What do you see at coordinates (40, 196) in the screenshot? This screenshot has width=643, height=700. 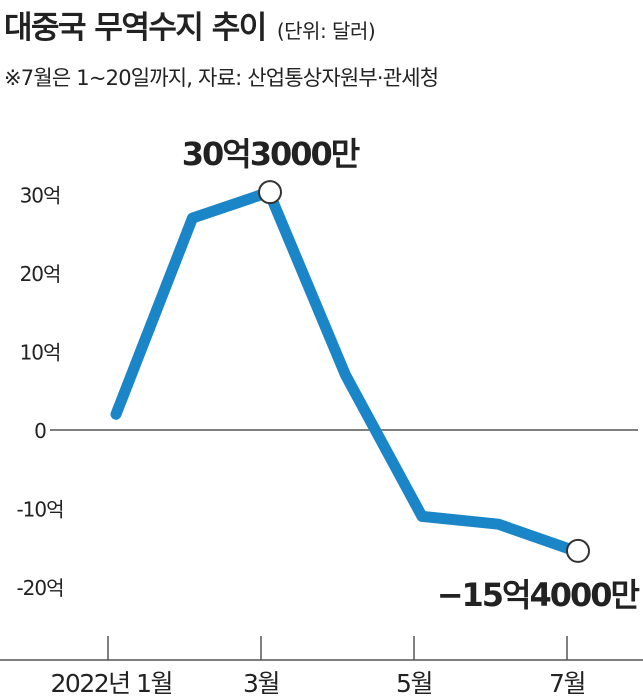 I see `y-tick-label: 30억` at bounding box center [40, 196].